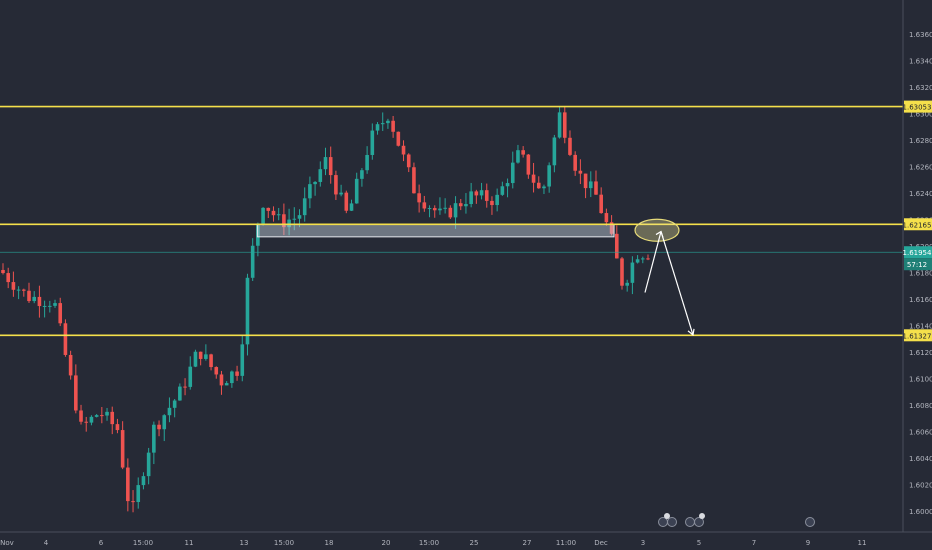 The width and height of the screenshot is (932, 550). I want to click on countdown-tag, so click(918, 264).